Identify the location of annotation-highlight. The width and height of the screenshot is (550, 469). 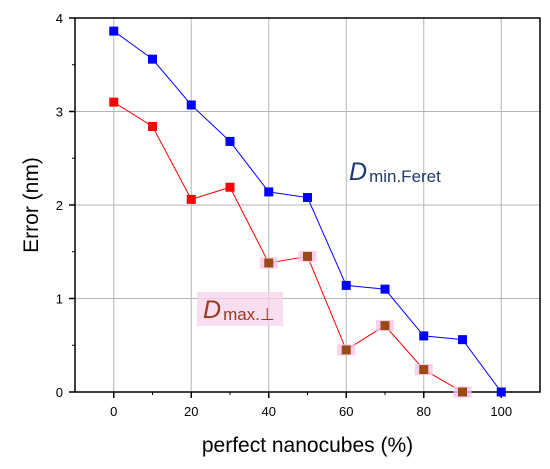
(240, 309).